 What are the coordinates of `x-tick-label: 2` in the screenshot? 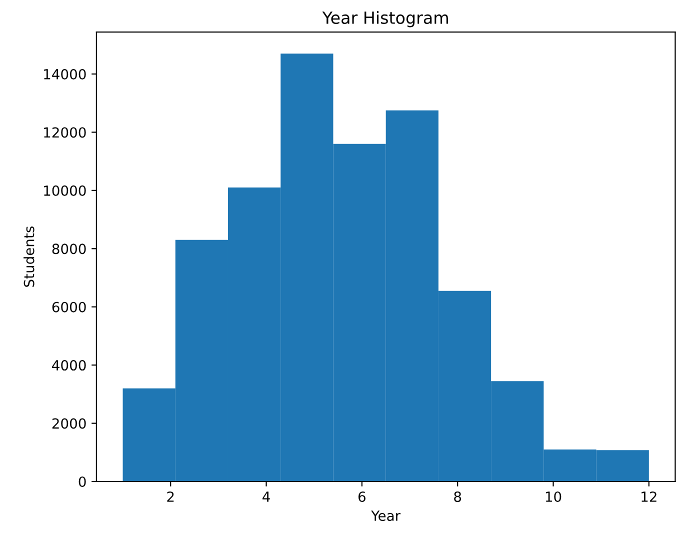 It's located at (170, 496).